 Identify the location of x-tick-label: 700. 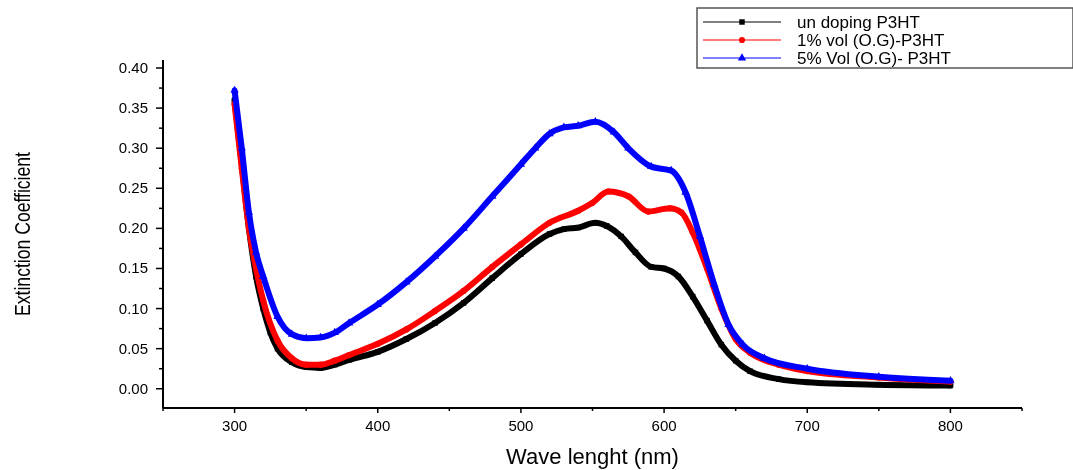
(807, 425).